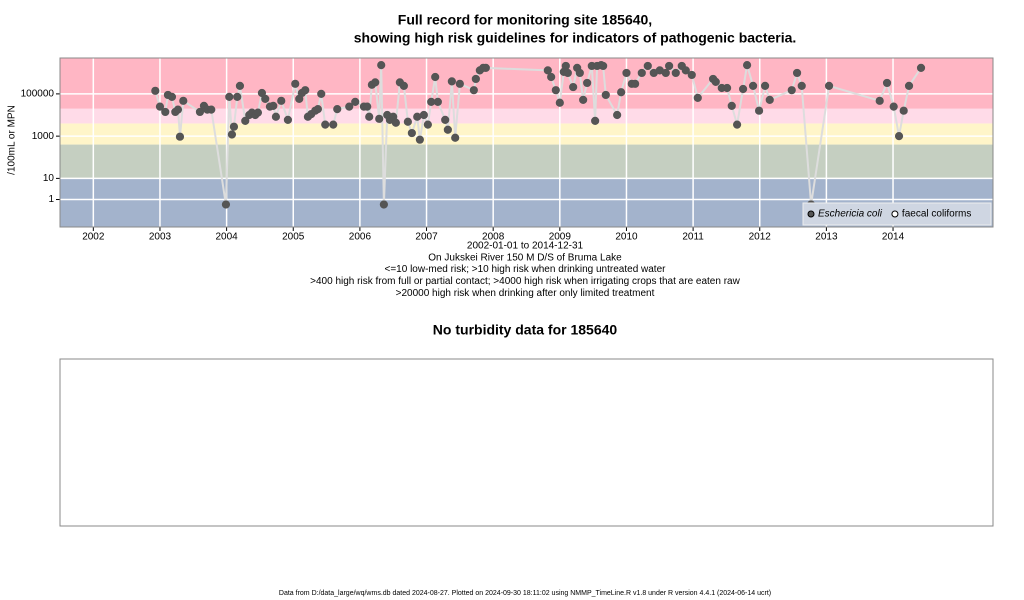 This screenshot has width=1024, height=600. Describe the element at coordinates (826, 237) in the screenshot. I see `x-tick-label: 2013` at that location.